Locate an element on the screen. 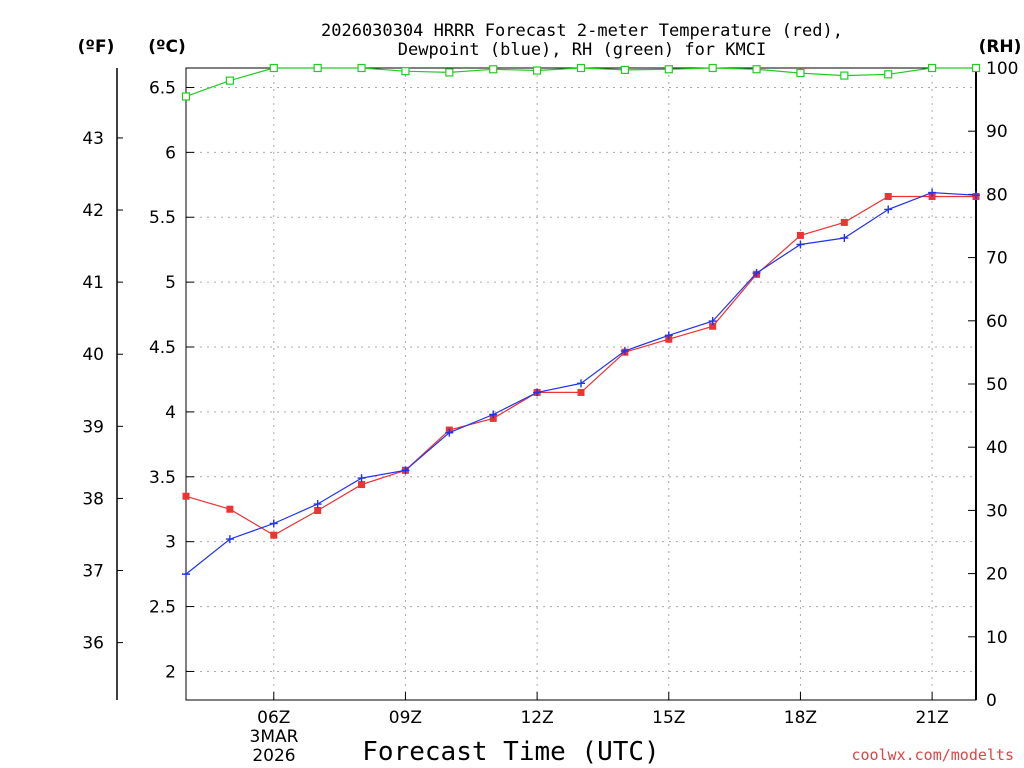 Image resolution: width=1024 pixels, height=768 pixels. rh-tick-label: 60 is located at coordinates (997, 322).